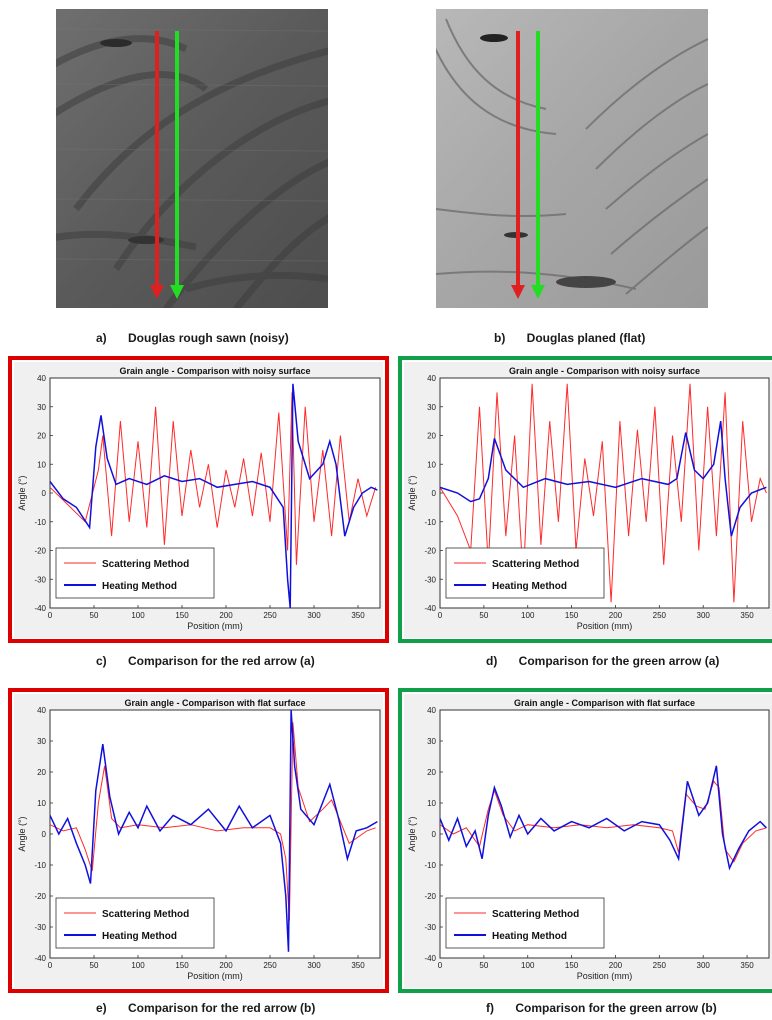 The width and height of the screenshot is (772, 1020). I want to click on caption-d: d) Comparison for the green arrow (a), so click(602, 661).